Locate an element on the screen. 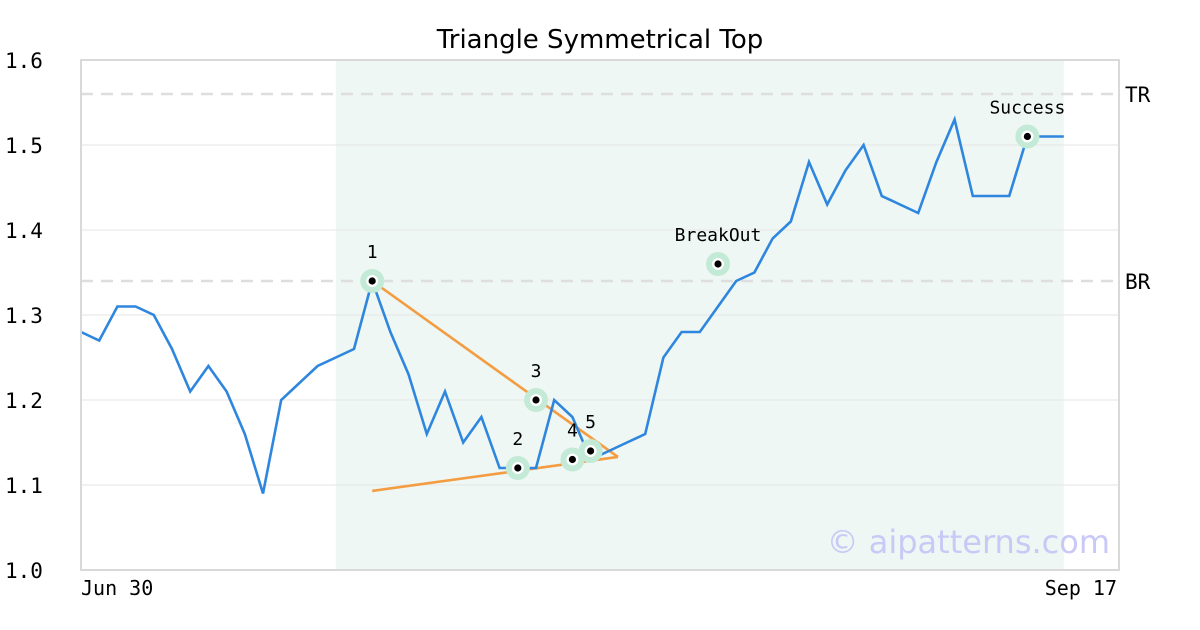 The width and height of the screenshot is (1200, 630). chart-title: Triangle Symmetrical Top is located at coordinates (600, 40).